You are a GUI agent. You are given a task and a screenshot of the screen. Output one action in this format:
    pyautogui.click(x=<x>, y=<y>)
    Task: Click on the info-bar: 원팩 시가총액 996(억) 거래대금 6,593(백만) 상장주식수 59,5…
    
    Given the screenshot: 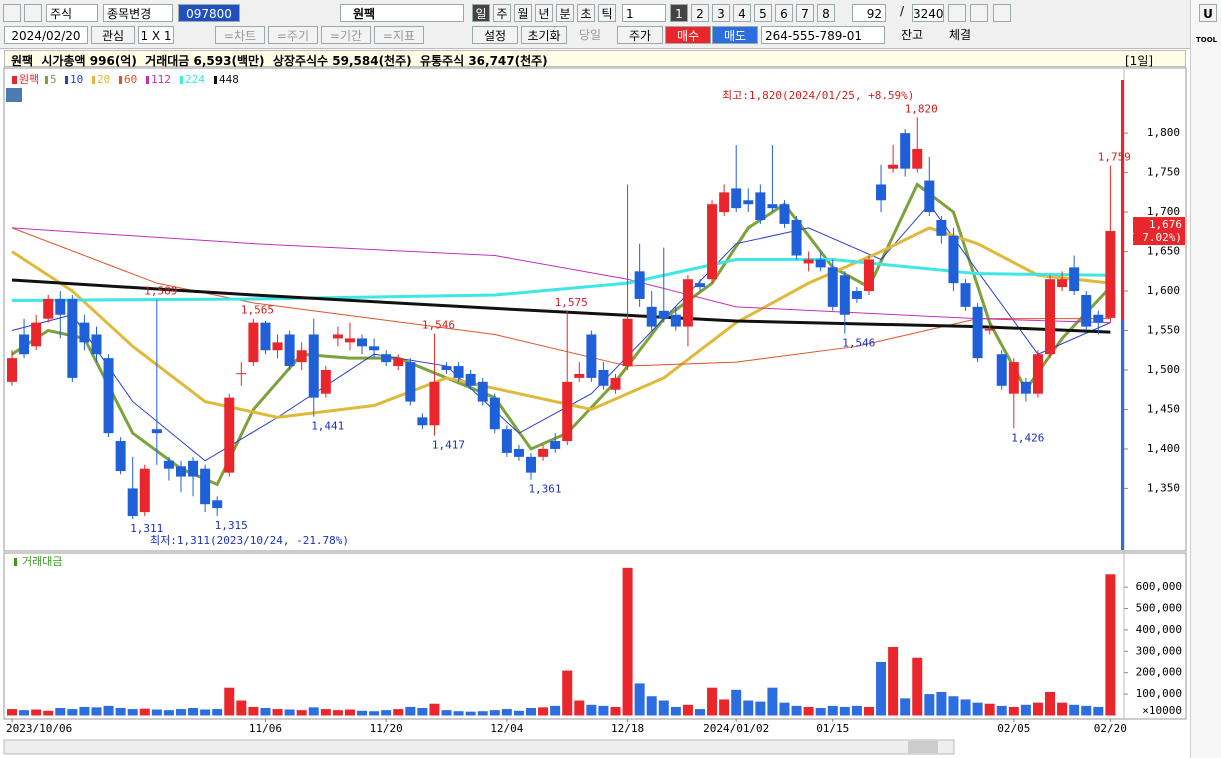 What is the action you would take?
    pyautogui.click(x=595, y=59)
    